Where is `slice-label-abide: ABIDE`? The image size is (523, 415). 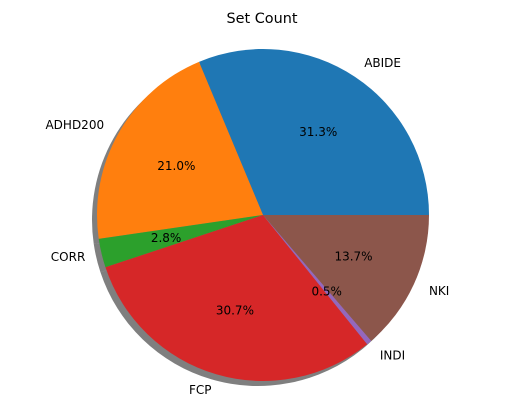
slice-label-abide: ABIDE is located at coordinates (382, 63).